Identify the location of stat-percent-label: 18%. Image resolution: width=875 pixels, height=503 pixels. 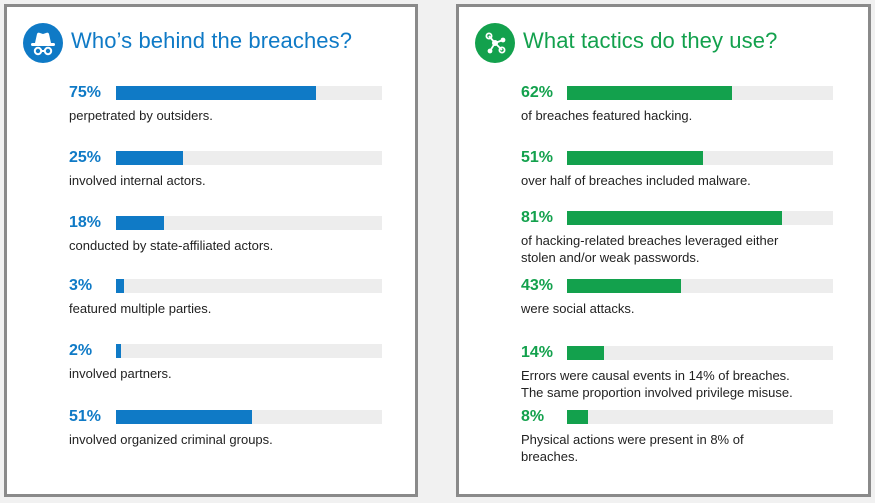
(85, 222).